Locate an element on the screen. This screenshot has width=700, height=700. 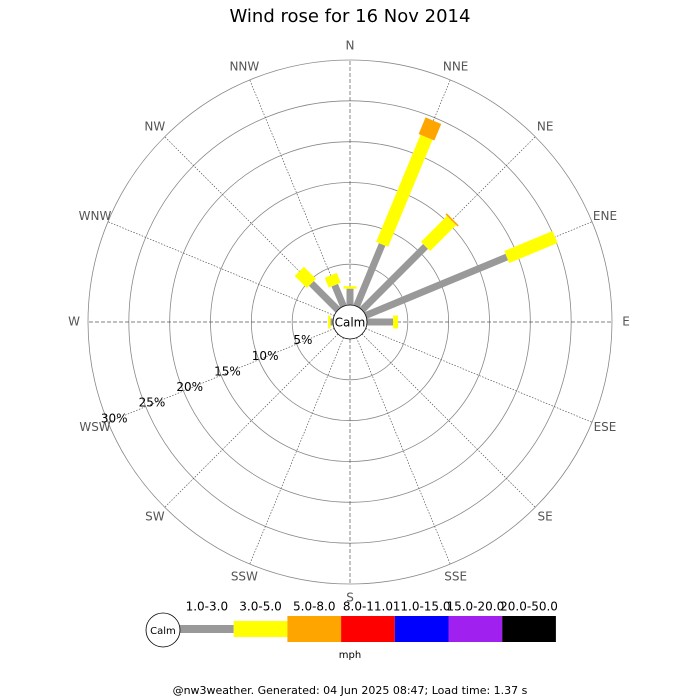
ring-label: 20% is located at coordinates (189, 387).